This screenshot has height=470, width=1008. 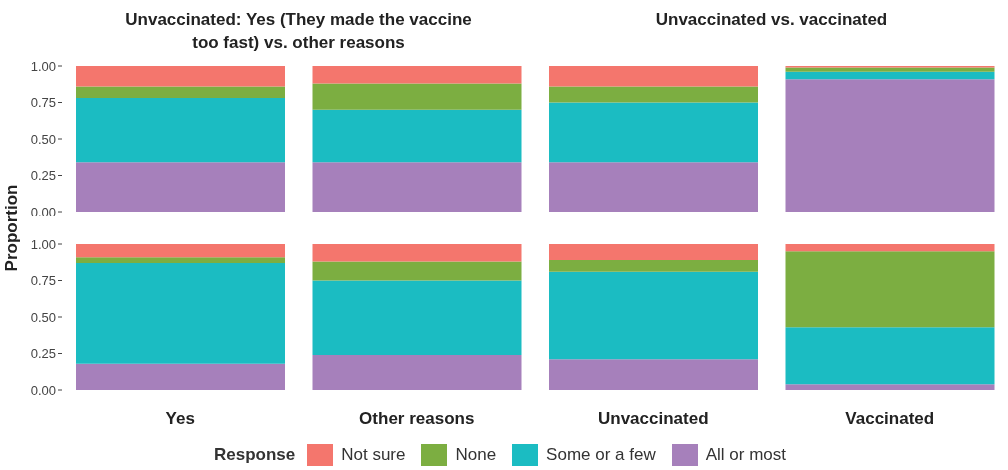 I want to click on text: Unvaccinated vs. vaccinated, so click(x=771, y=20).